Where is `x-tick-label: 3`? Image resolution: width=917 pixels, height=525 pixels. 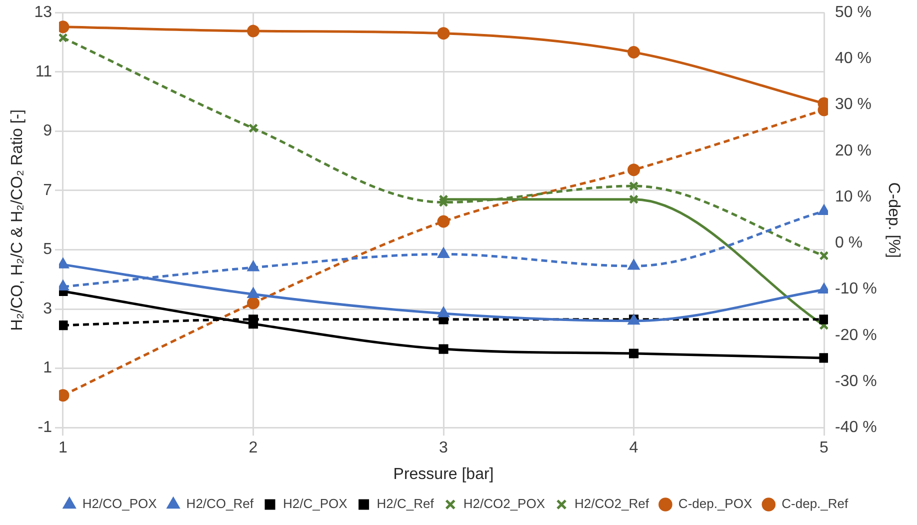 x-tick-label: 3 is located at coordinates (443, 448).